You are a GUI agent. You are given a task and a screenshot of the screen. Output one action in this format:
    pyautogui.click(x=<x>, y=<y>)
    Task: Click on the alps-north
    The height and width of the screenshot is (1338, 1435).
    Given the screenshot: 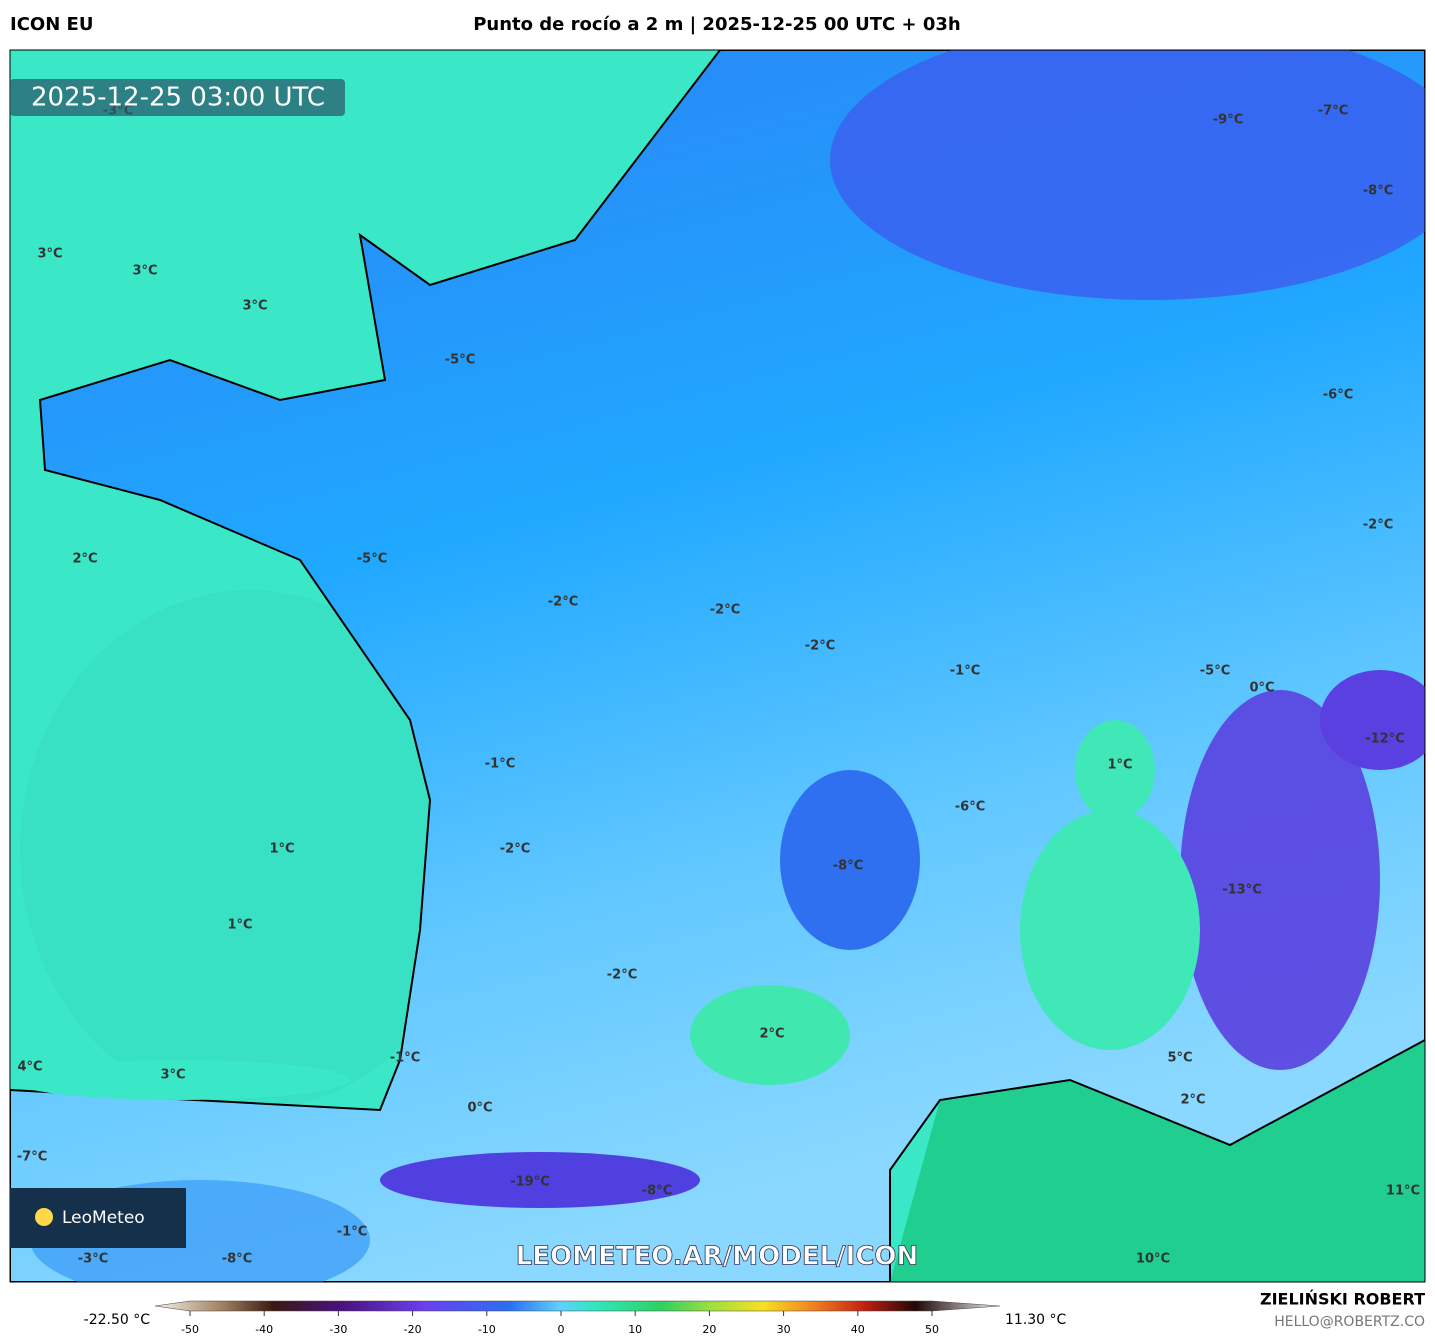 What is the action you would take?
    pyautogui.click(x=1372, y=720)
    